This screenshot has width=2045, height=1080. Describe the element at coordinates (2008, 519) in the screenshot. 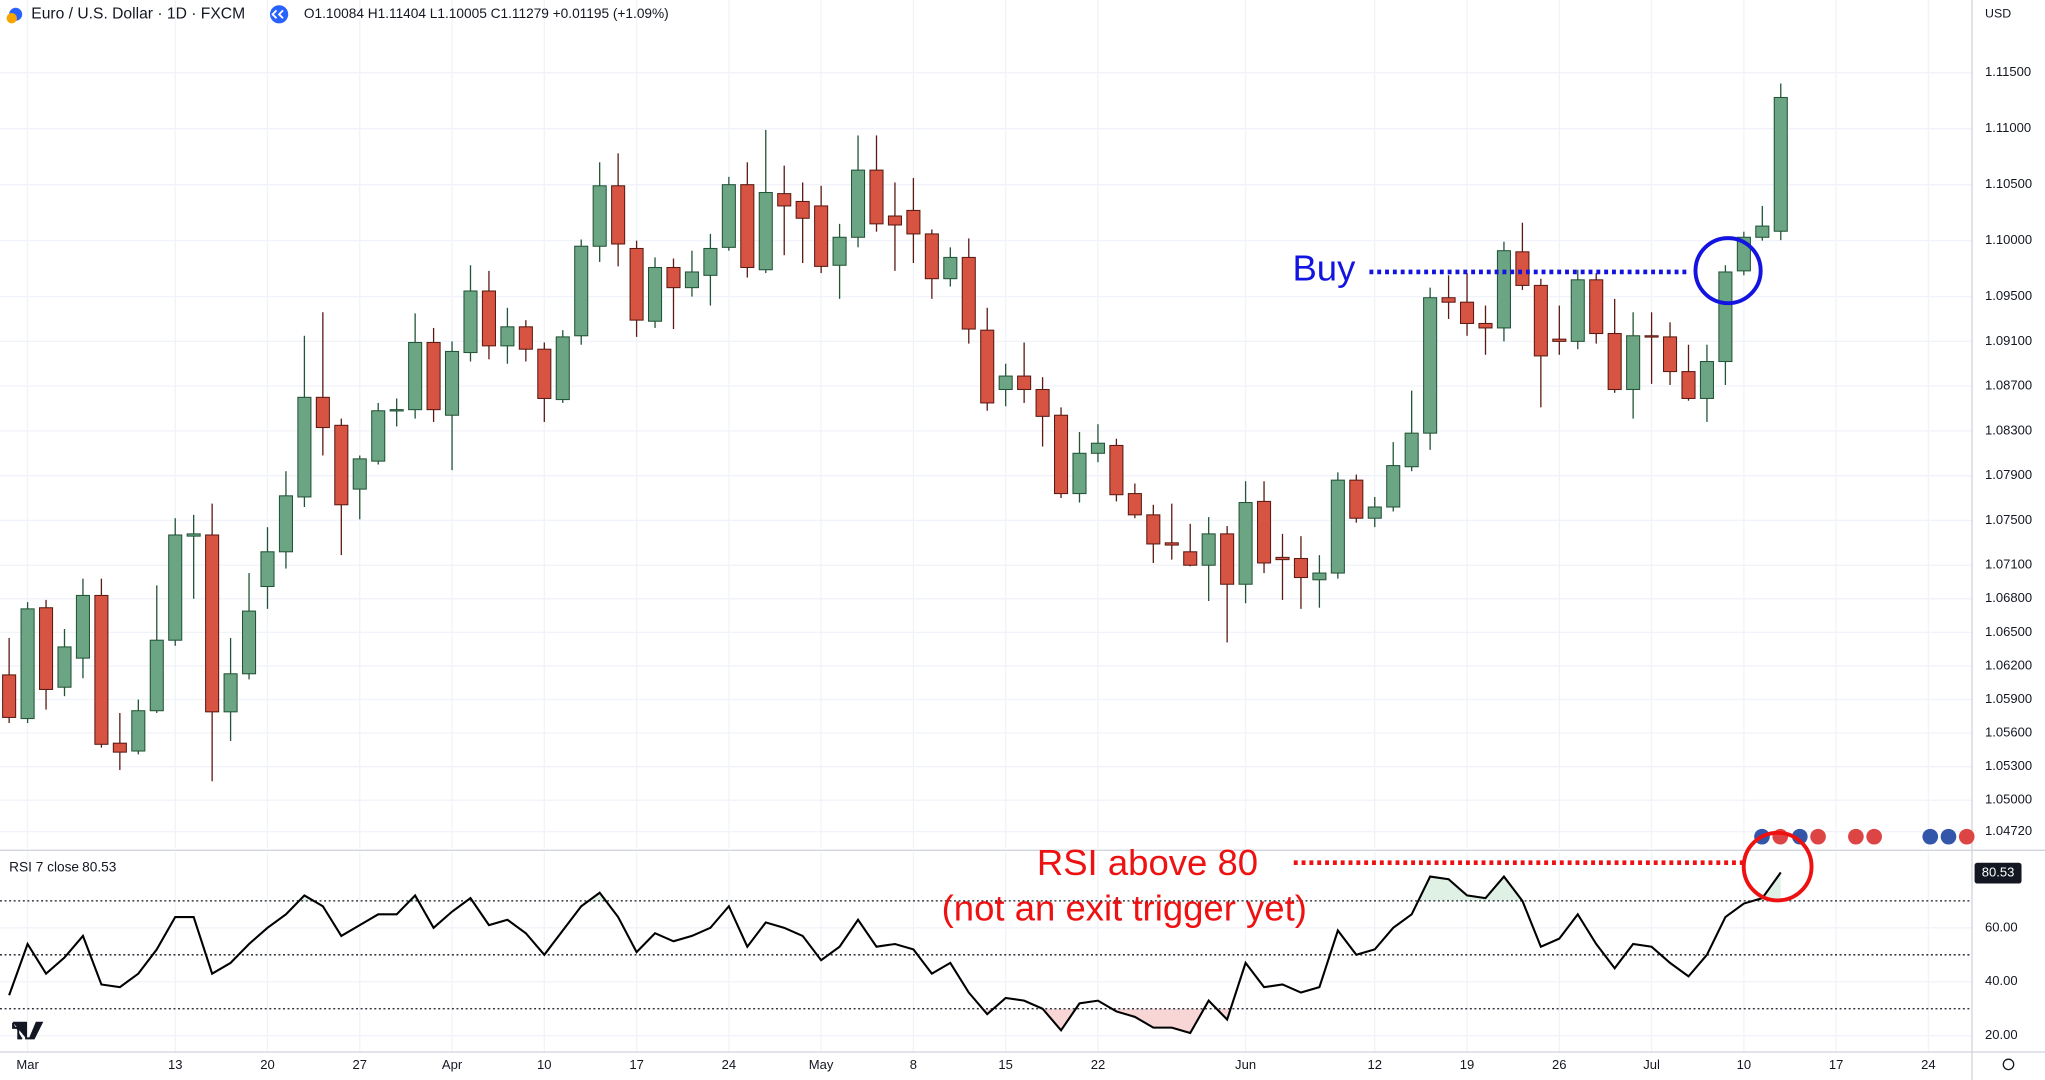

I see `y-tick-label: 1.07500` at that location.